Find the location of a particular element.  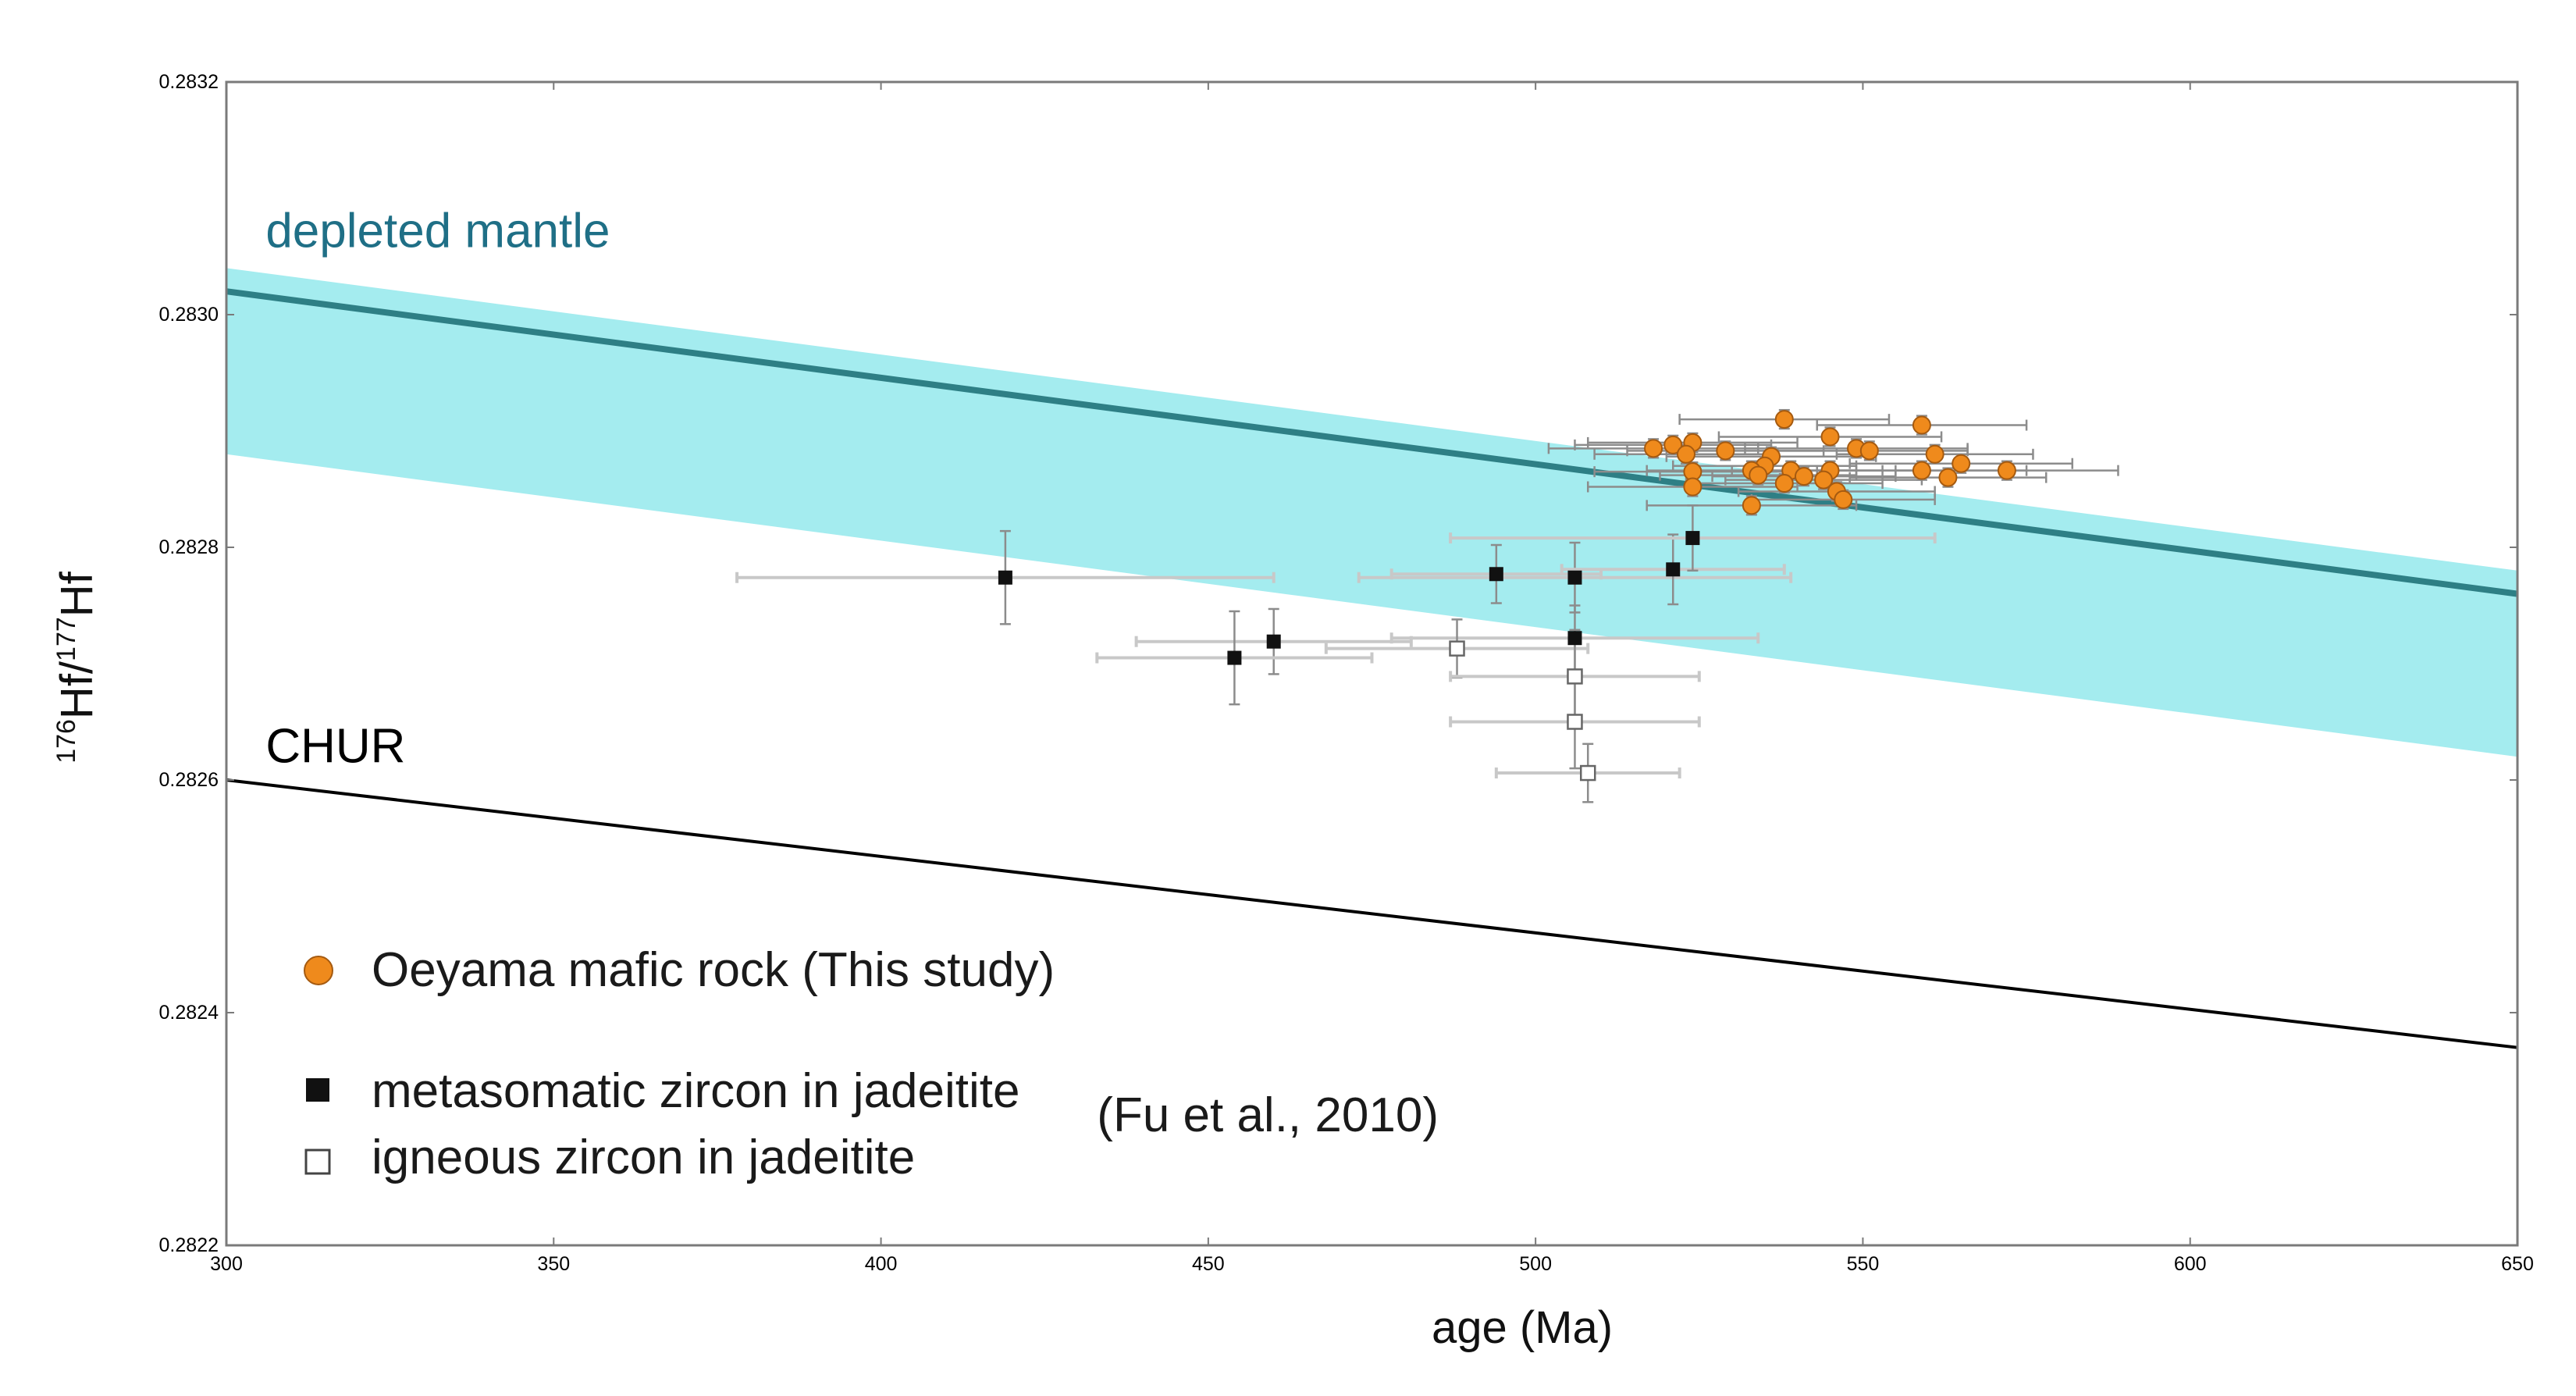

y-axis-title: 176Hf/177Hf is located at coordinates (77, 667).